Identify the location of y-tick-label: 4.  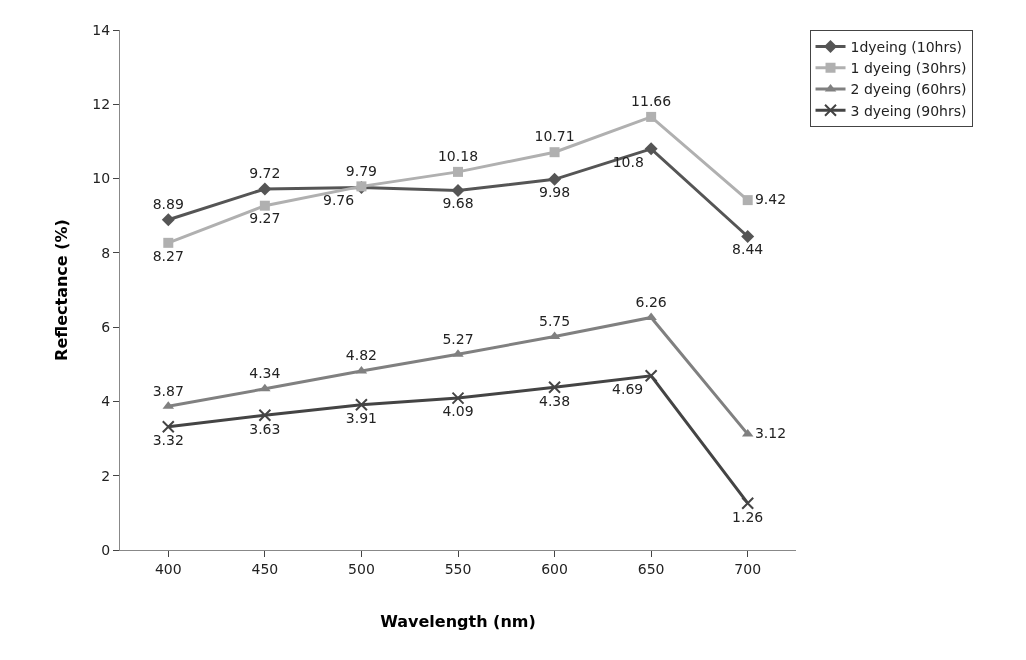
(106, 401).